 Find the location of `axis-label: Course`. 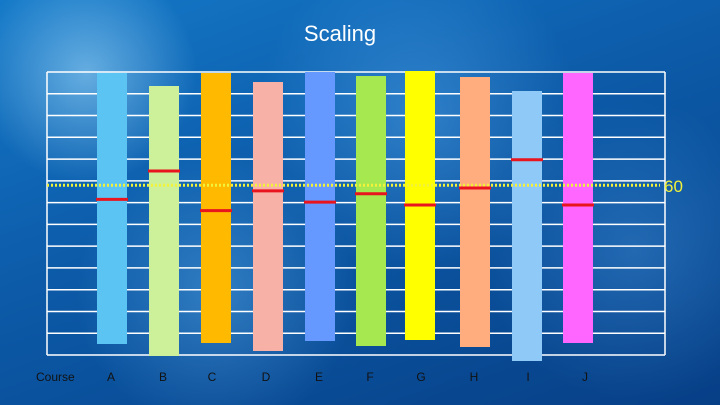

axis-label: Course is located at coordinates (55, 377).